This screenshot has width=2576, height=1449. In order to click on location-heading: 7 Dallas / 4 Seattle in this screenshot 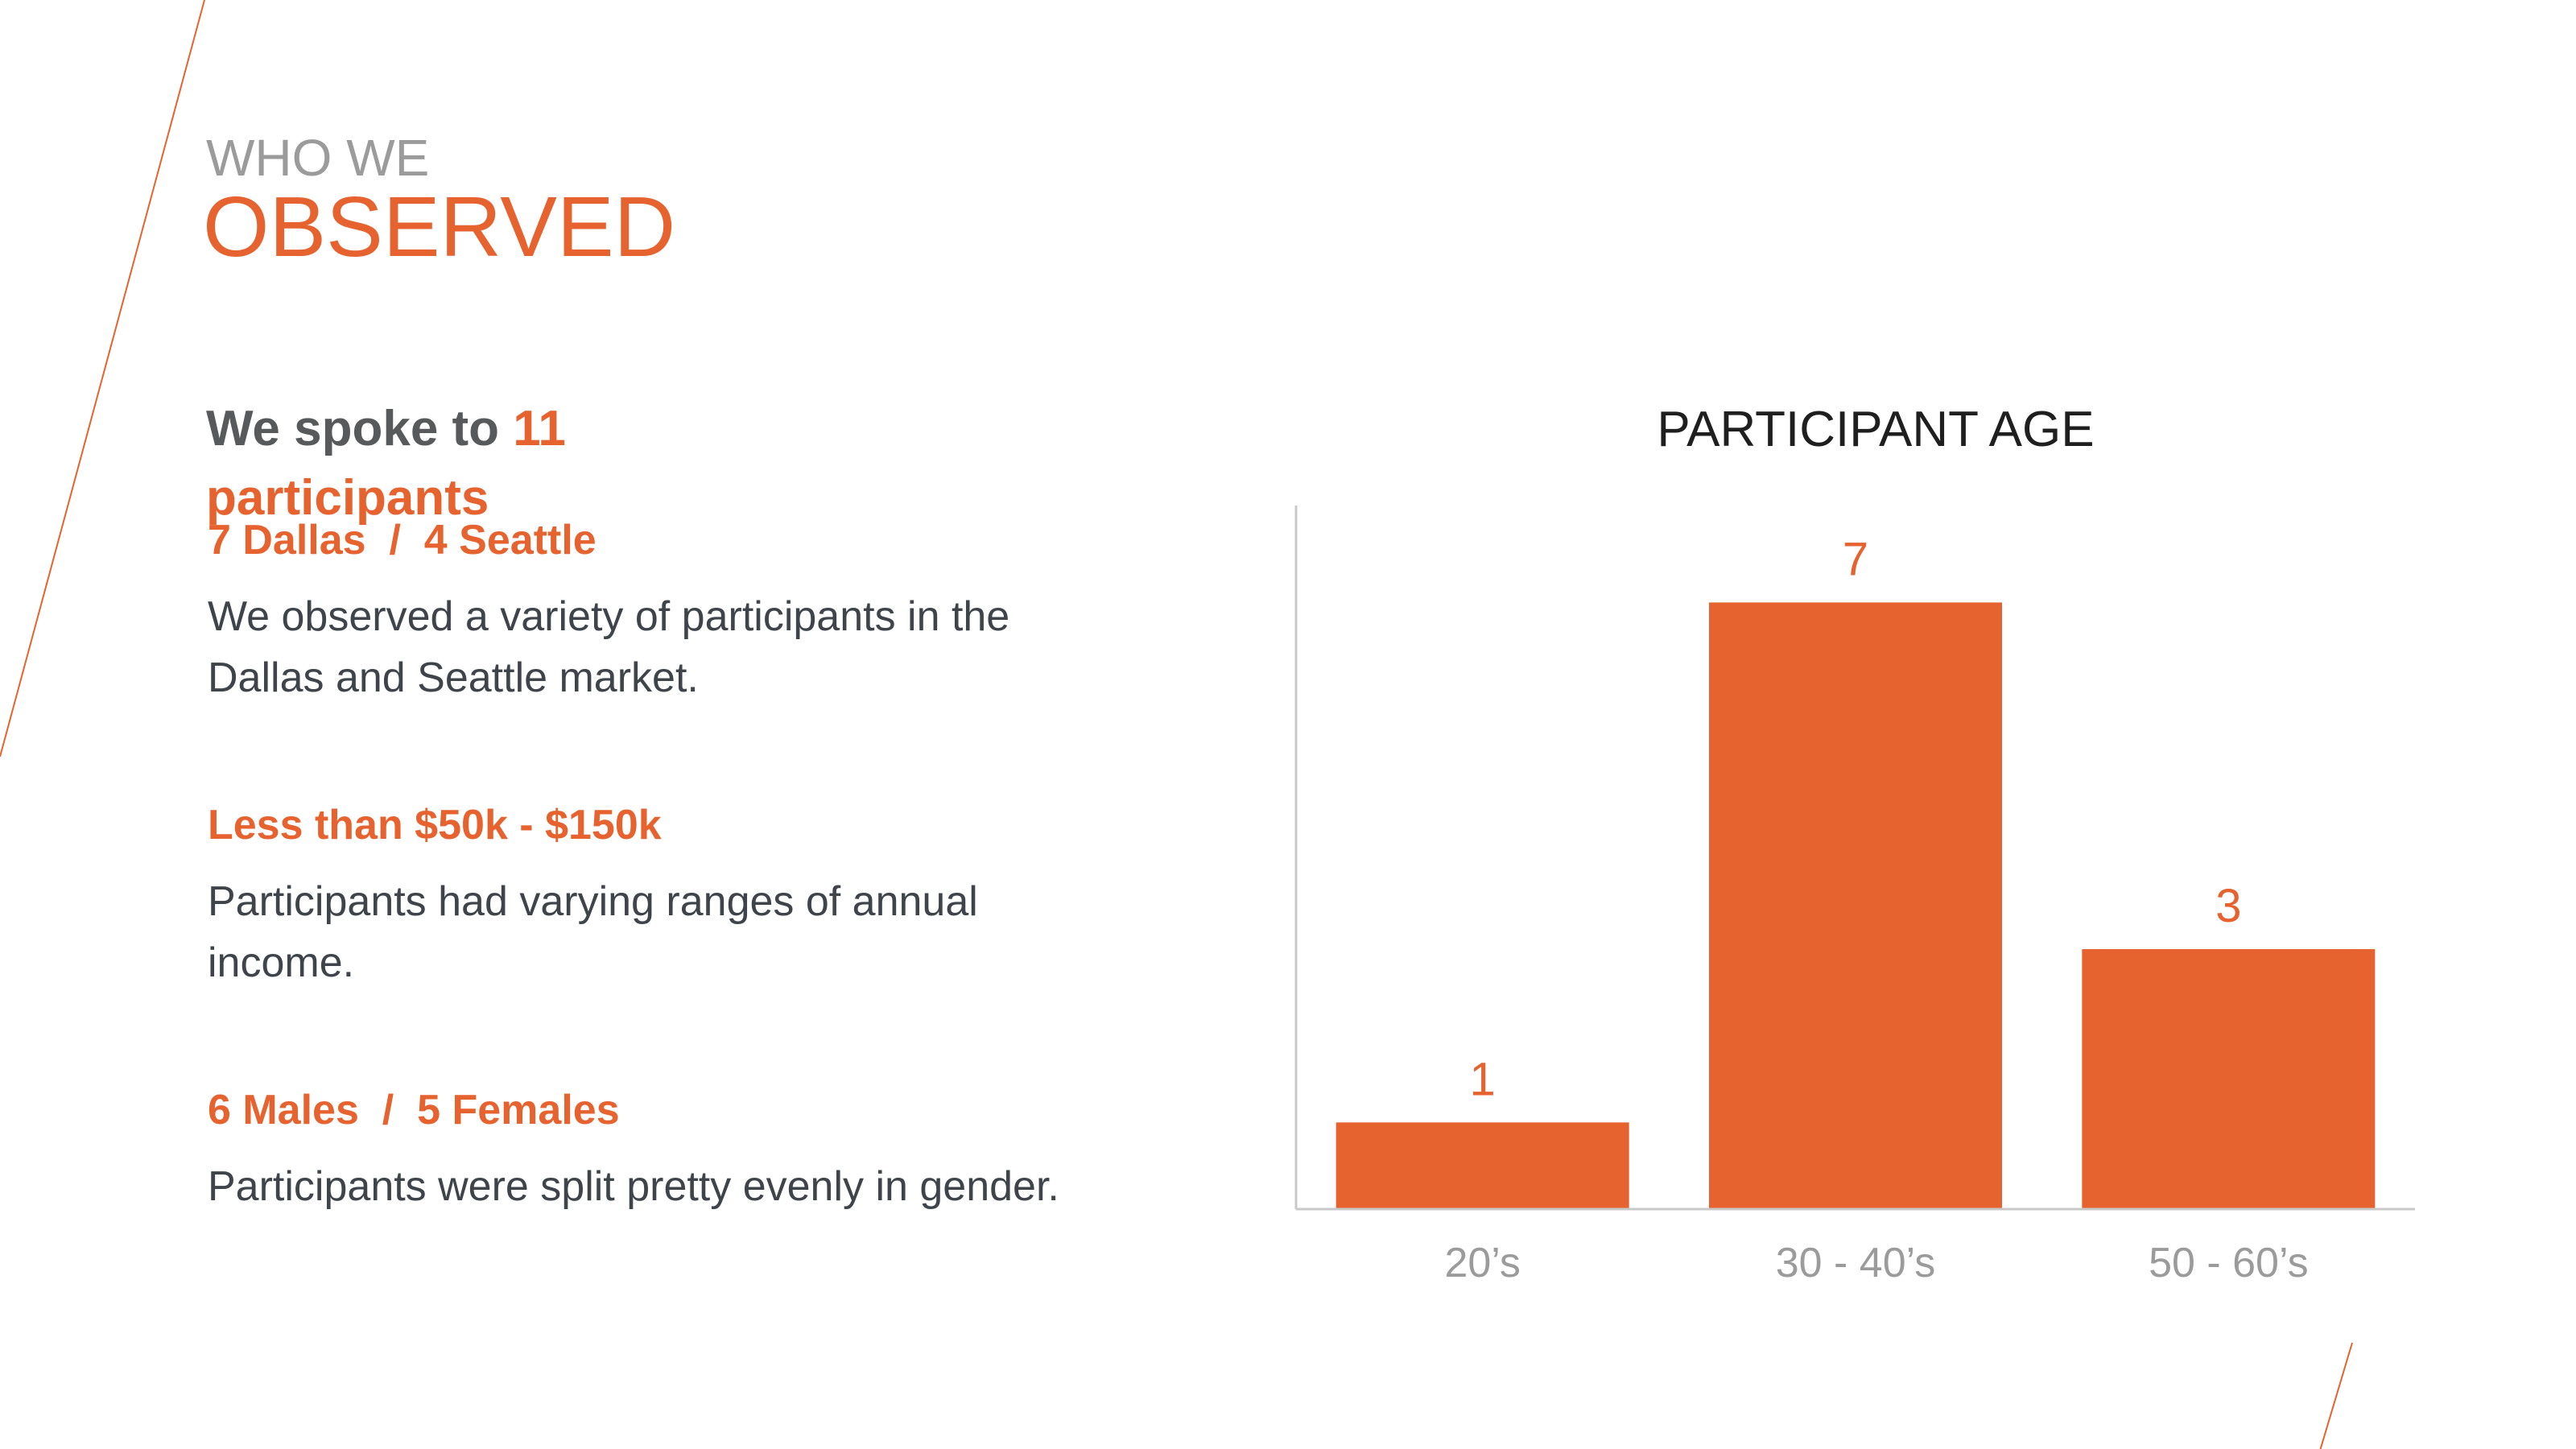, I will do `click(402, 540)`.